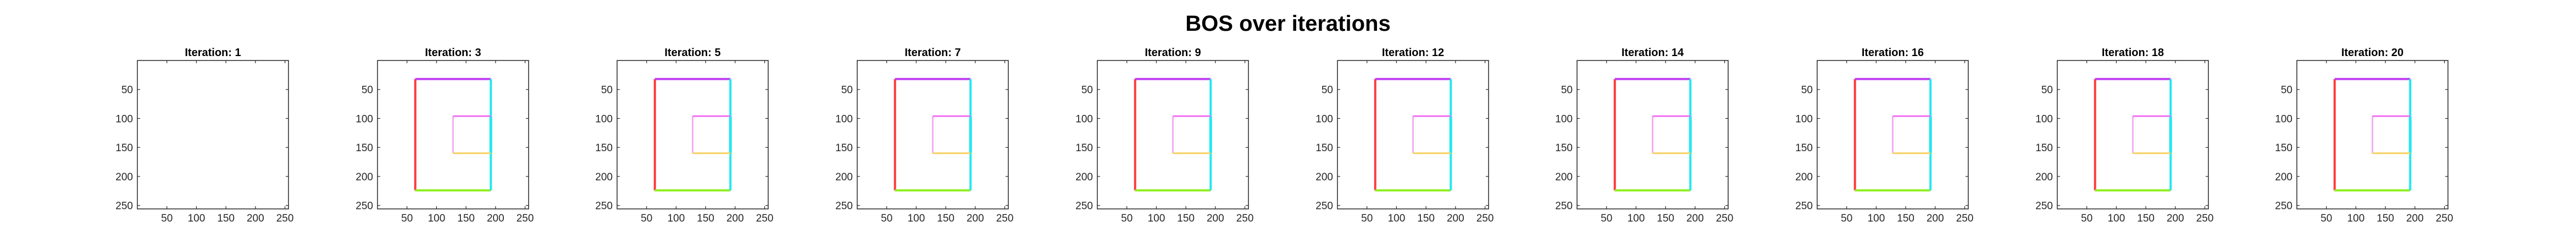 This screenshot has width=2576, height=232. Describe the element at coordinates (1287, 24) in the screenshot. I see `figure-title: BOS over iterations` at that location.